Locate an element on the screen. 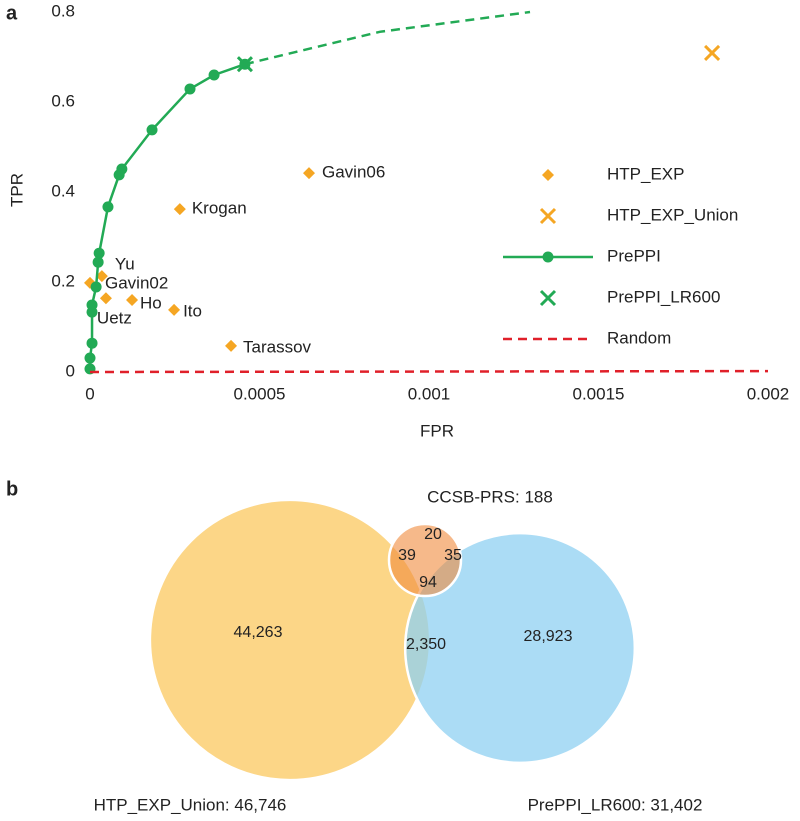 The image size is (800, 821). legend-label: PrePPI is located at coordinates (634, 255).